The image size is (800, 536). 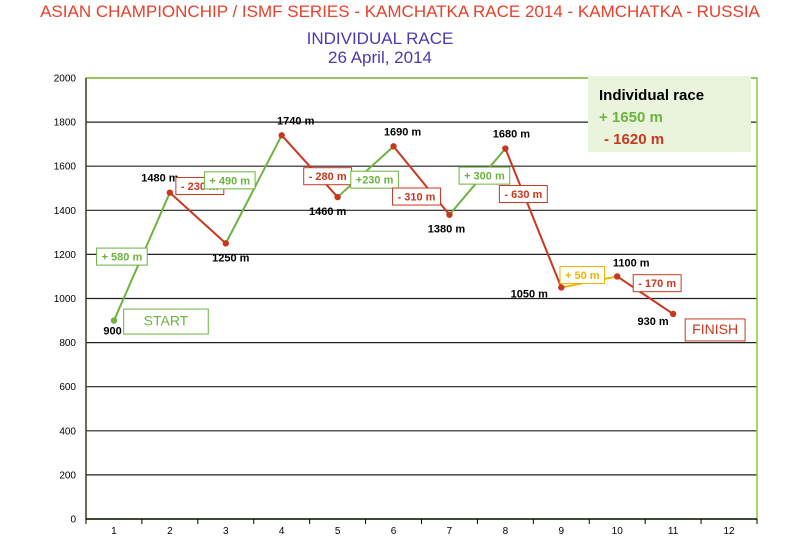 What do you see at coordinates (65, 211) in the screenshot?
I see `y-tick-label: 1400` at bounding box center [65, 211].